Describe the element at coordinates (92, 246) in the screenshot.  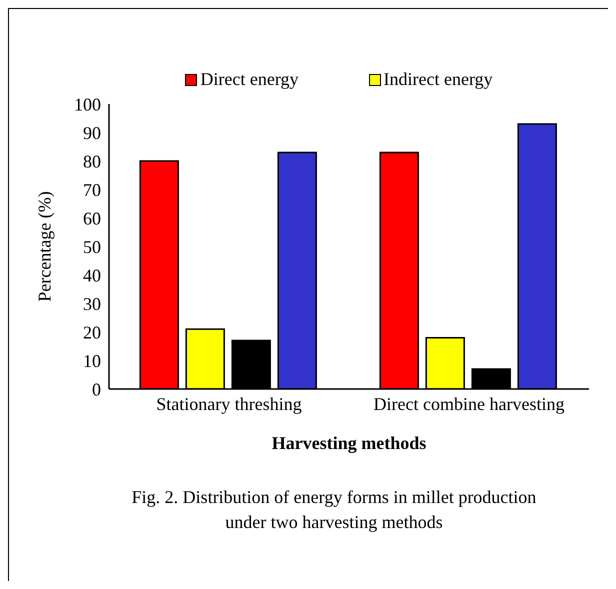
I see `y-tick-label: 50` at that location.